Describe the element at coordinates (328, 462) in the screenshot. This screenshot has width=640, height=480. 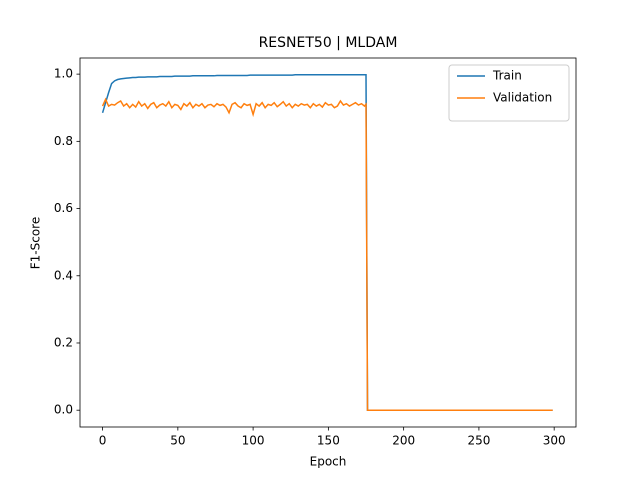
I see `x-axis-label: Epoch` at that location.